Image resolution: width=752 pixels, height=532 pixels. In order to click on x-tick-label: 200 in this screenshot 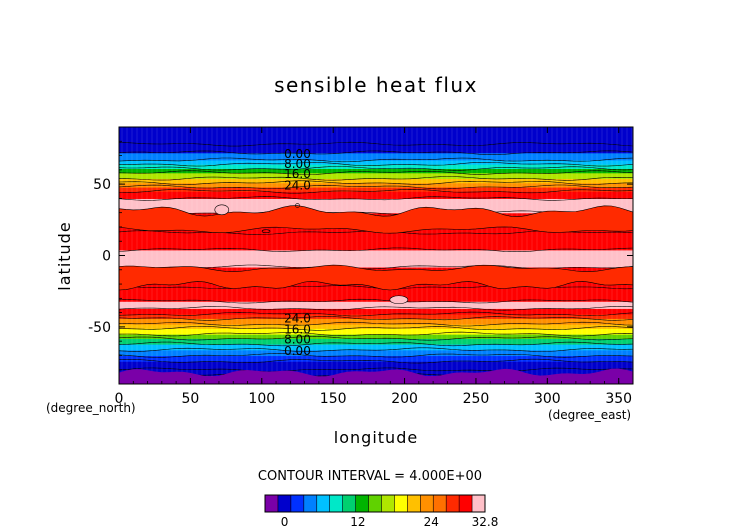, I will do `click(404, 399)`.